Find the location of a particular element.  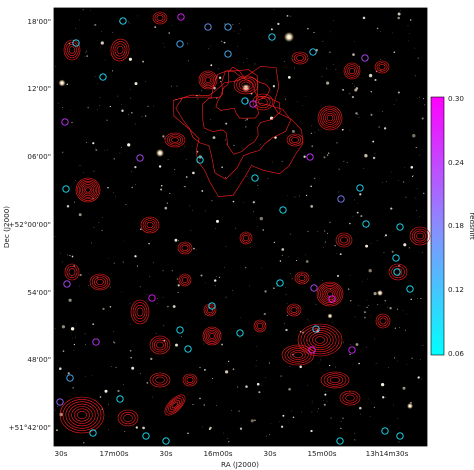

bright-star is located at coordinates (160, 153).